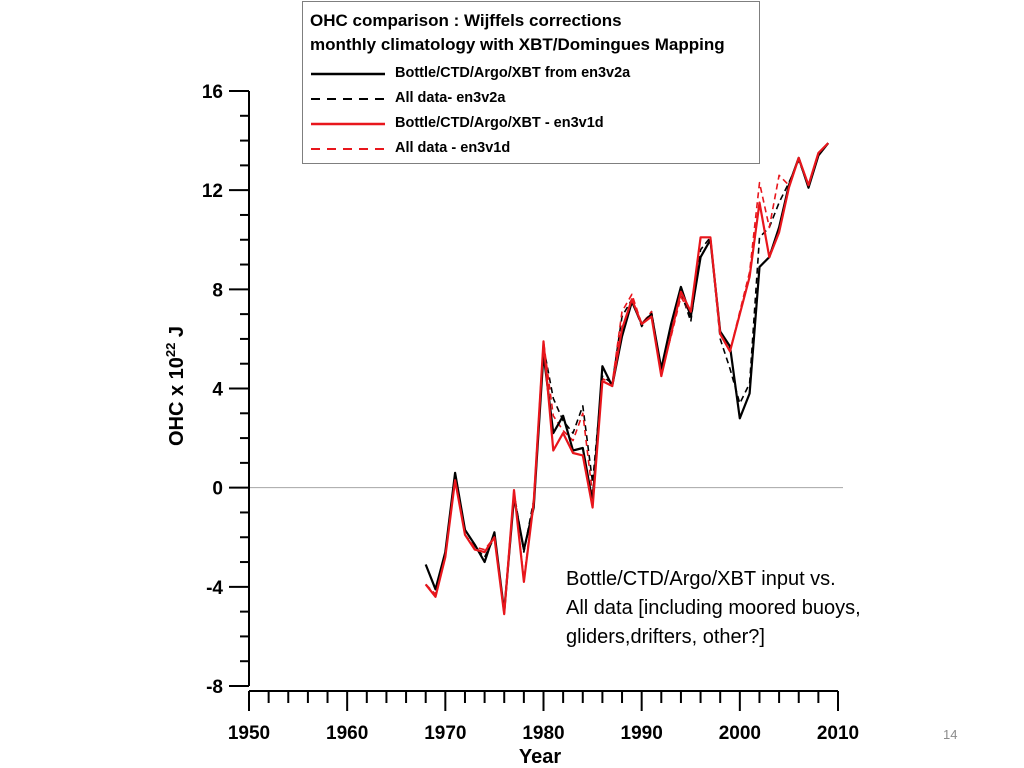 The height and width of the screenshot is (768, 1024). I want to click on y-axis: 16 12 8 4 0 -4 -8 OHC x 1022 J, so click(206, 390).